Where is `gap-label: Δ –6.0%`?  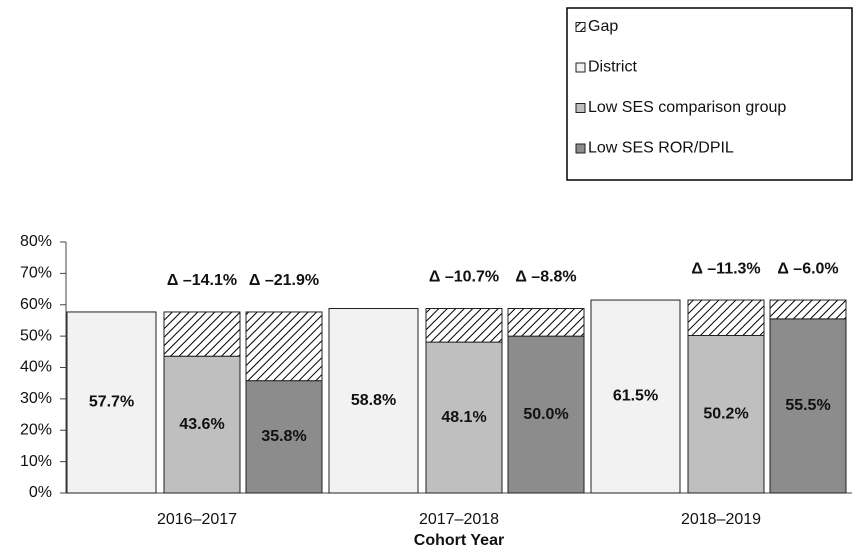 gap-label: Δ –6.0% is located at coordinates (807, 268).